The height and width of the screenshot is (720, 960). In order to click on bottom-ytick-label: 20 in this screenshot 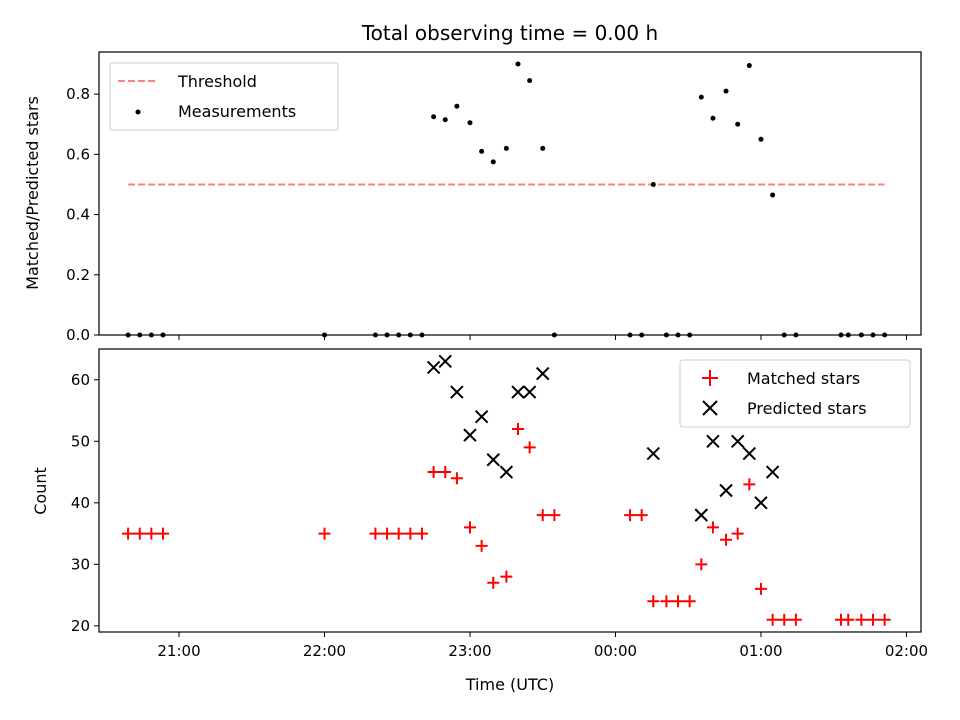, I will do `click(80, 626)`.